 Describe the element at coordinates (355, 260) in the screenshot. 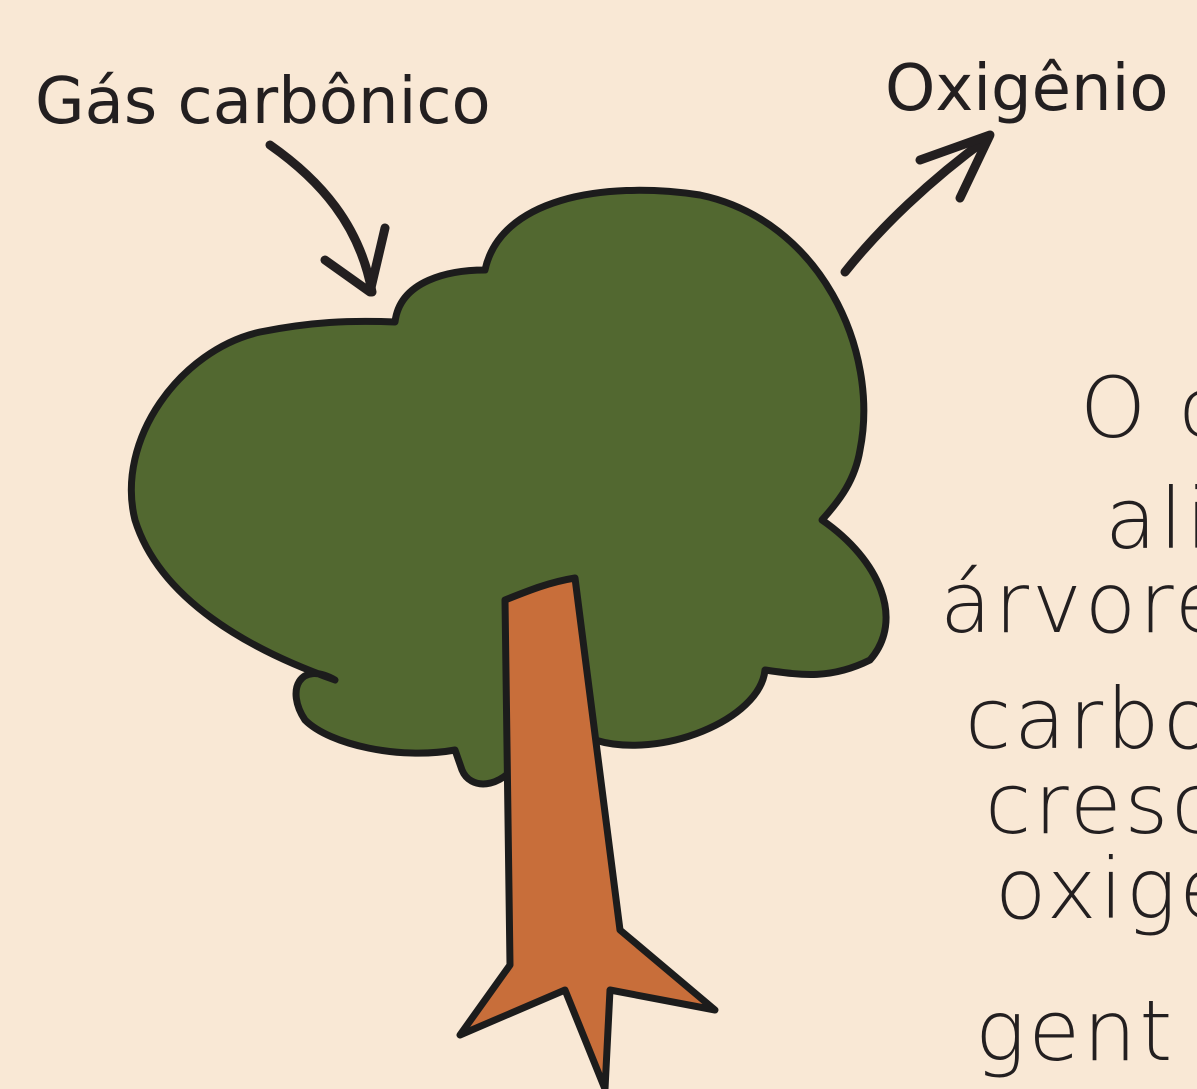

I see `arrow-in-head` at that location.